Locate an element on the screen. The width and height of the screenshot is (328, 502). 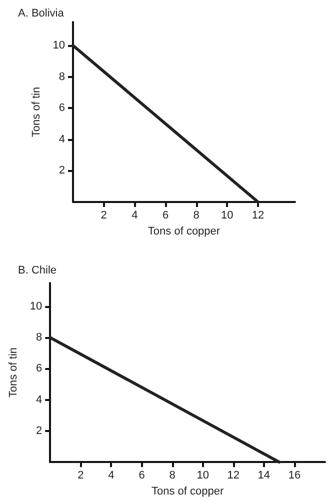
chart-title: B. Chile is located at coordinates (37, 270).